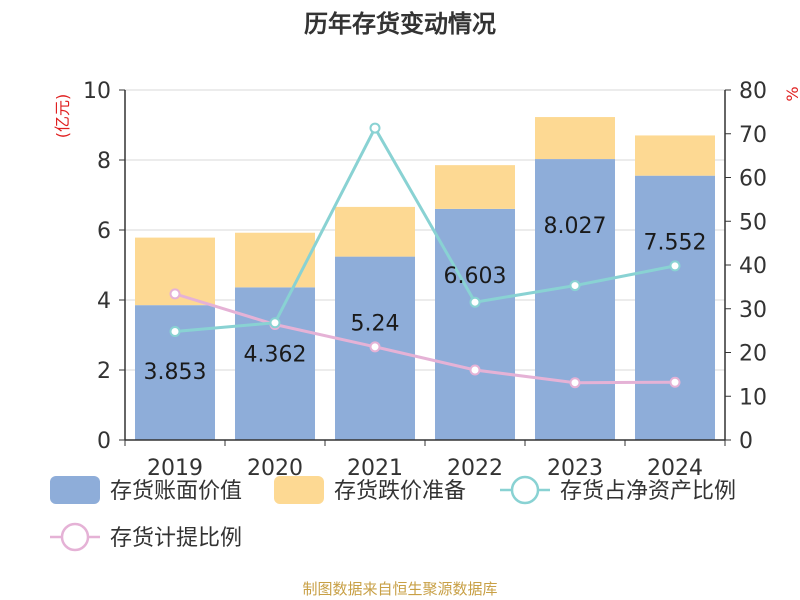  I want to click on legend-impairment-reserve: 存货跌价准备, so click(370, 490).